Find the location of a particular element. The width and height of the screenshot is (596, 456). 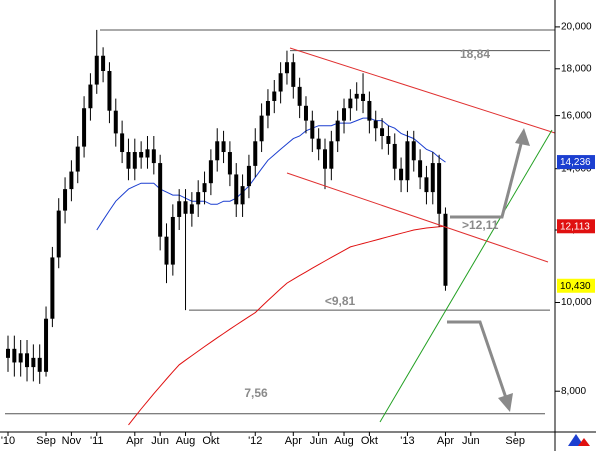

y-tick-label: 16,000 is located at coordinates (576, 115).